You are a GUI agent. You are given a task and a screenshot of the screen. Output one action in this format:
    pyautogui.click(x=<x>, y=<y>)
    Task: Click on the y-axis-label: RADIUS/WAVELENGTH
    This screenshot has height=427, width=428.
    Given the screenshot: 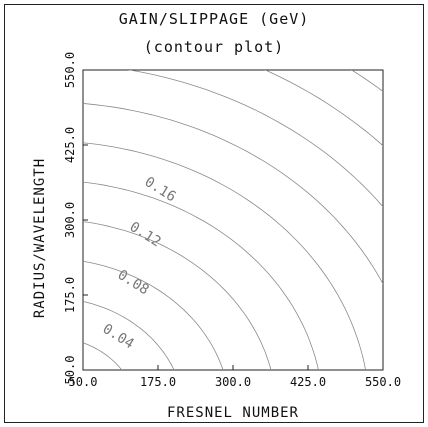 What is the action you would take?
    pyautogui.click(x=40, y=238)
    